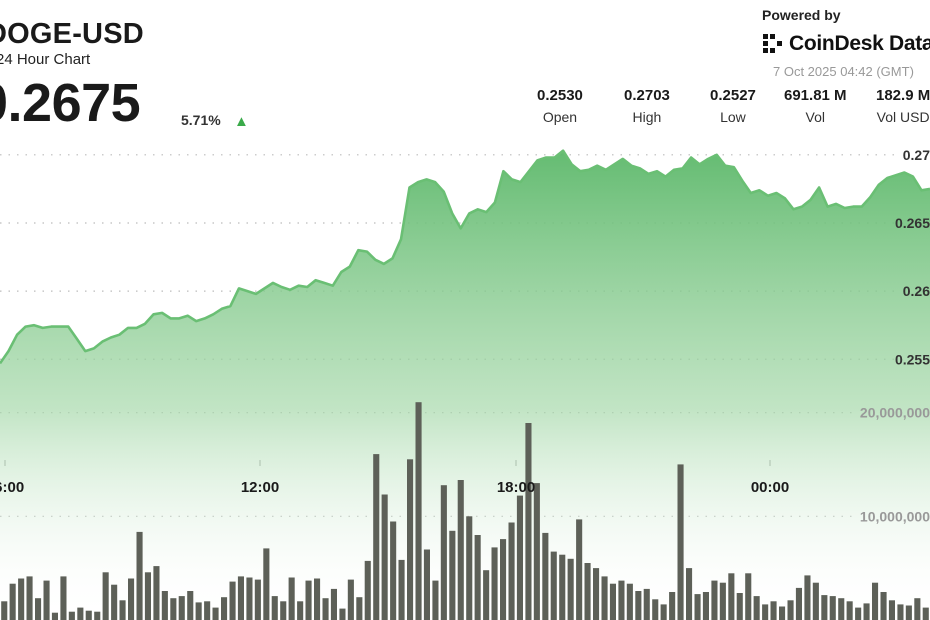  I want to click on brand-logo-link: CoinDesk Data, so click(846, 44).